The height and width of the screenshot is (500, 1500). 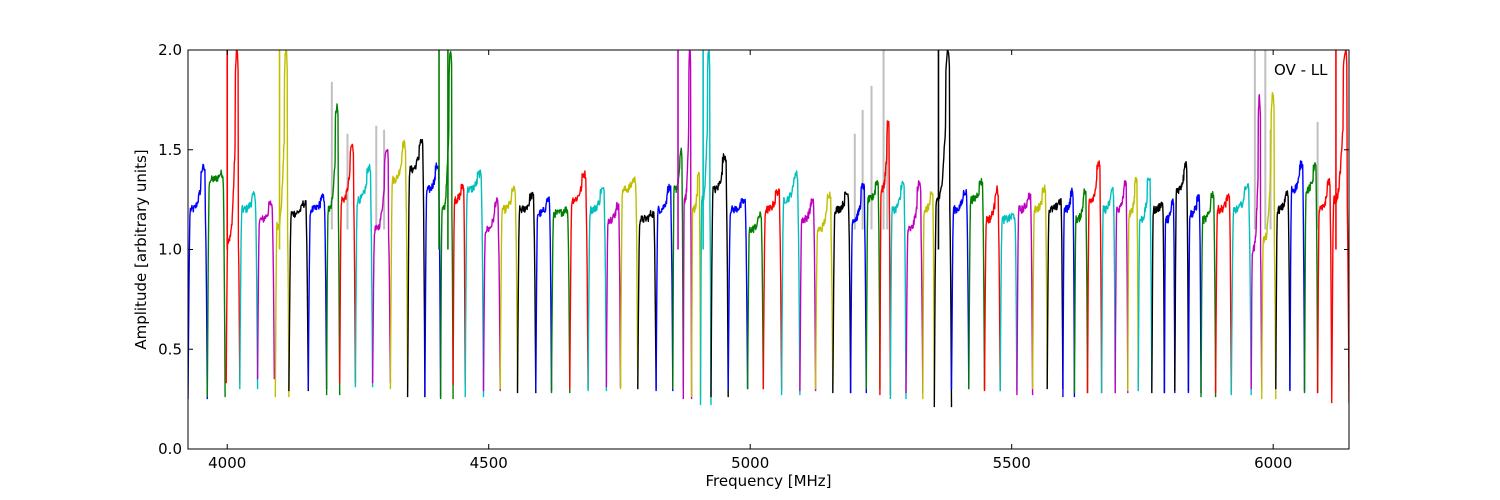 What do you see at coordinates (170, 449) in the screenshot?
I see `y-tick-label: 0.0` at bounding box center [170, 449].